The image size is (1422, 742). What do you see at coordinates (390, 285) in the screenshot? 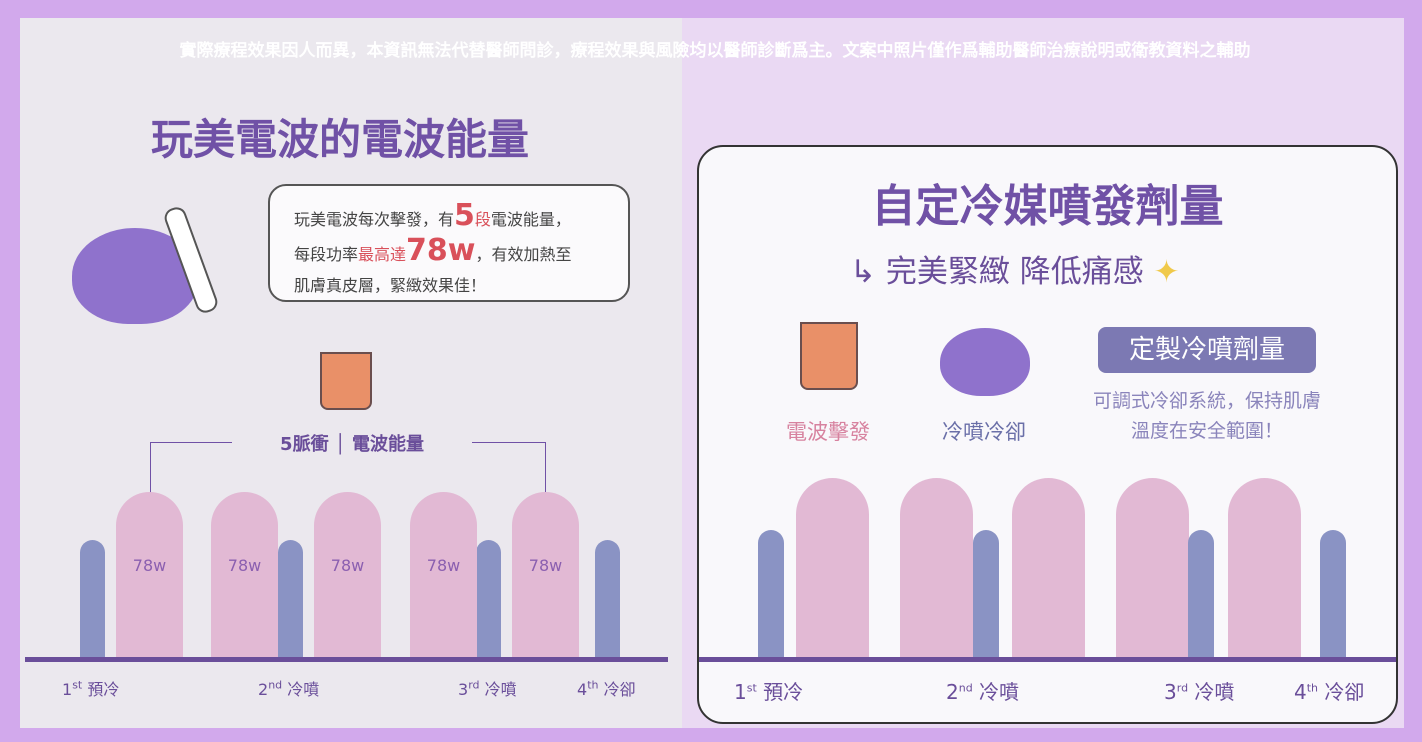
I see `bubble-text: 肌膚真皮層，緊緻效果佳！` at bounding box center [390, 285].